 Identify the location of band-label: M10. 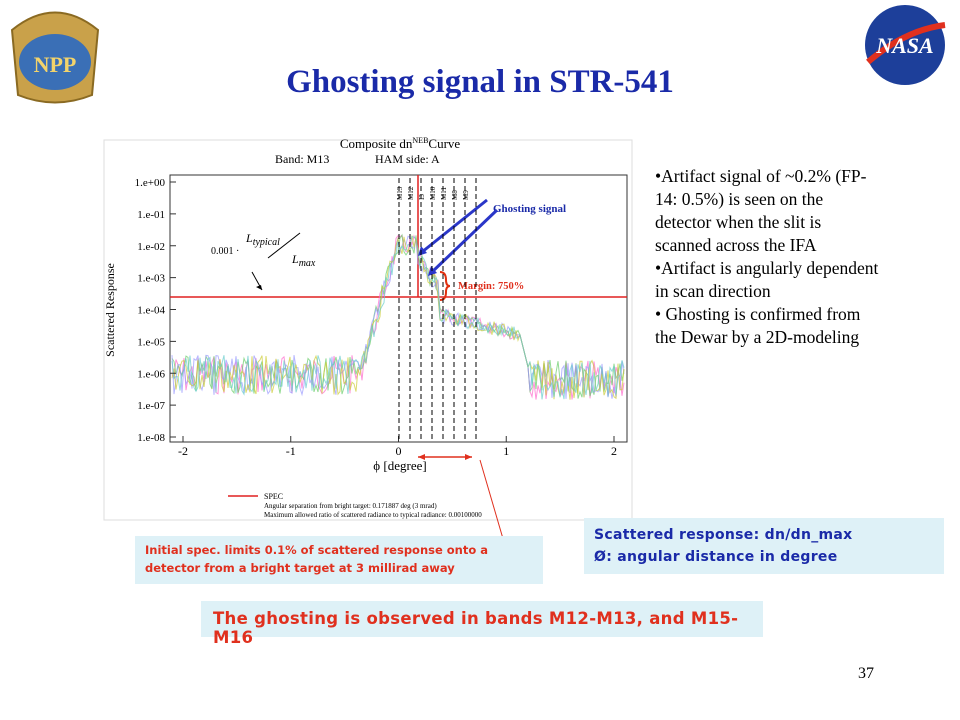
(433, 193).